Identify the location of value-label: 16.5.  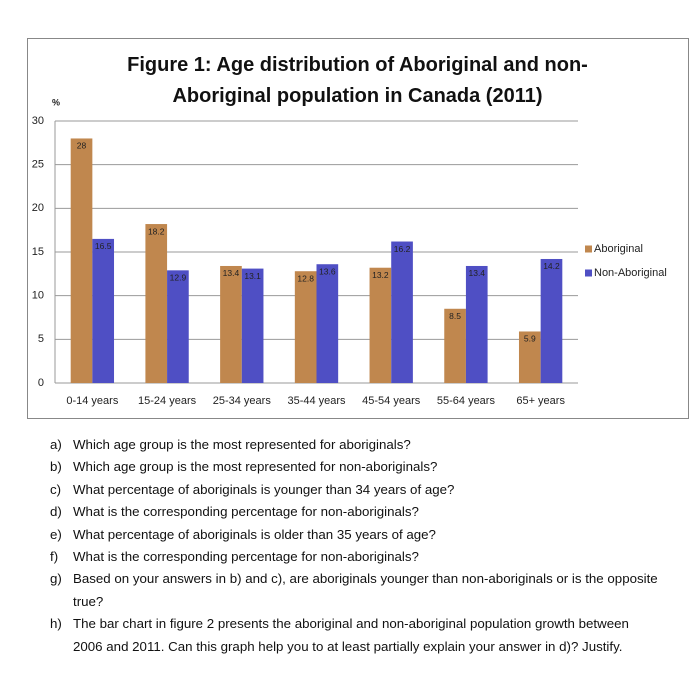
(103, 246).